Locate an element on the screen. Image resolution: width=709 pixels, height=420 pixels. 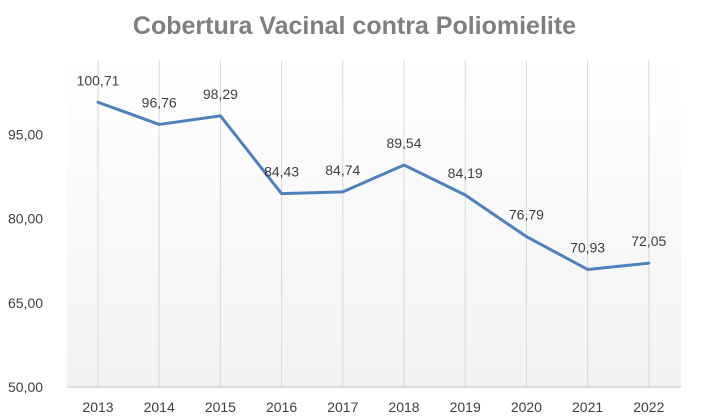
y-tick-label: 95,00 is located at coordinates (25, 134).